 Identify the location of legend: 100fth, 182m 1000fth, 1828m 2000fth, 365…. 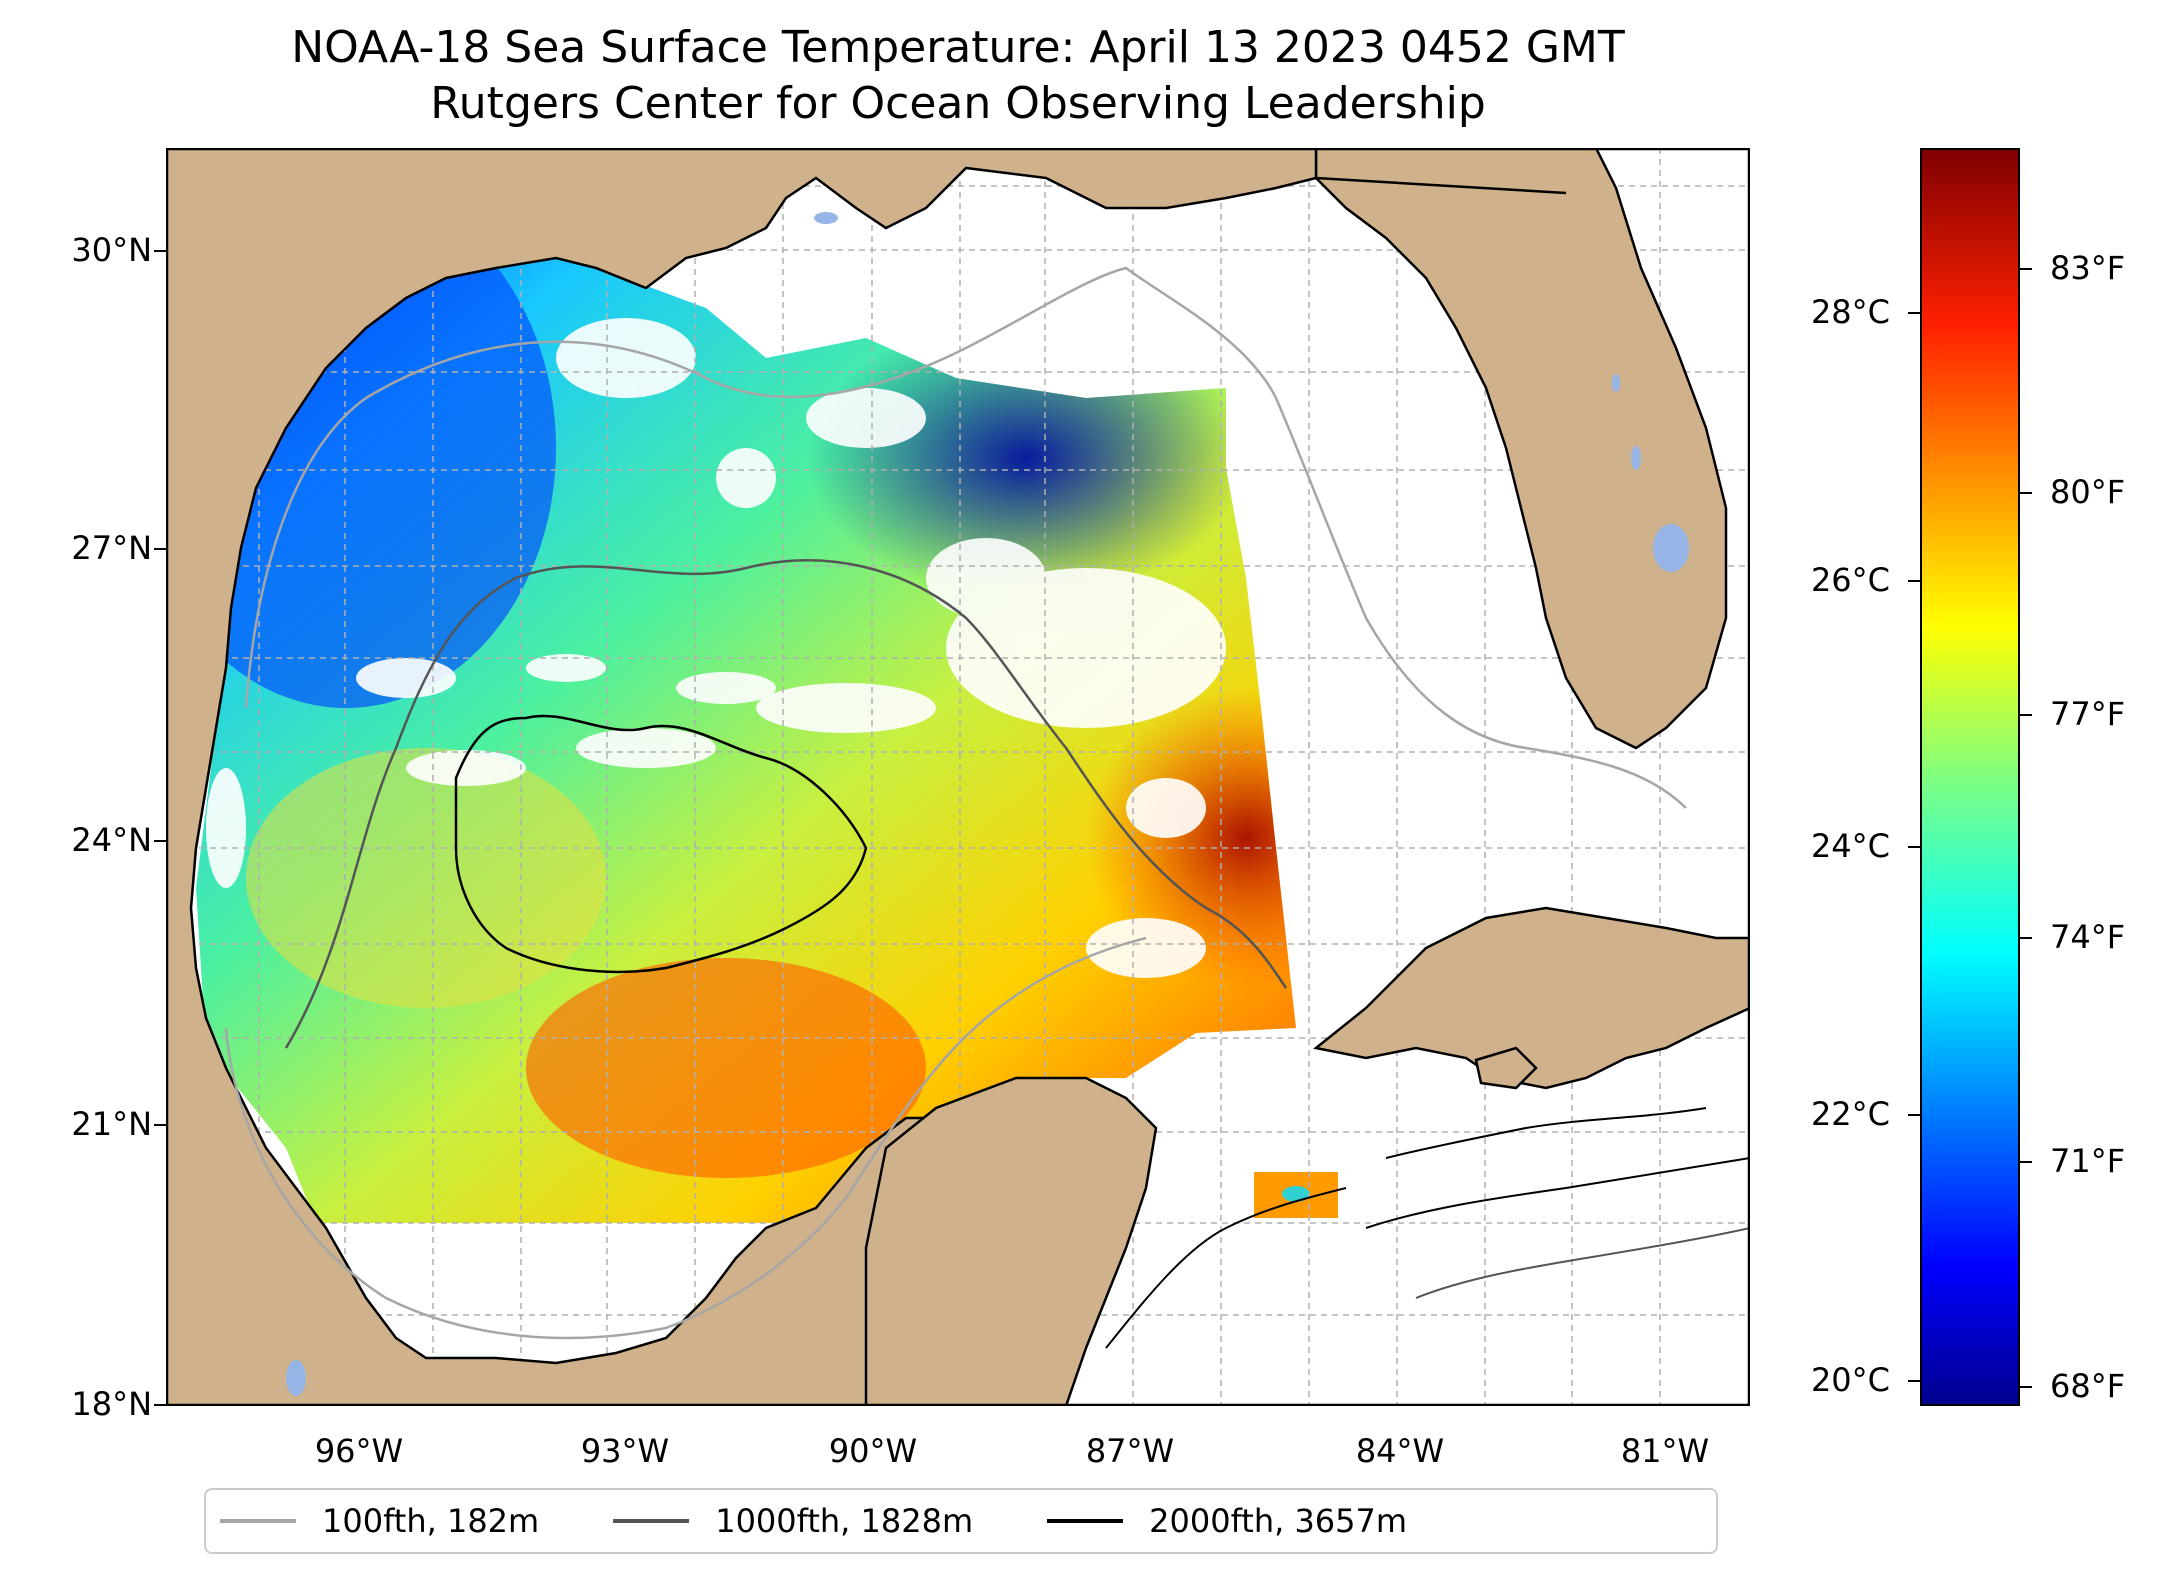
(961, 1521).